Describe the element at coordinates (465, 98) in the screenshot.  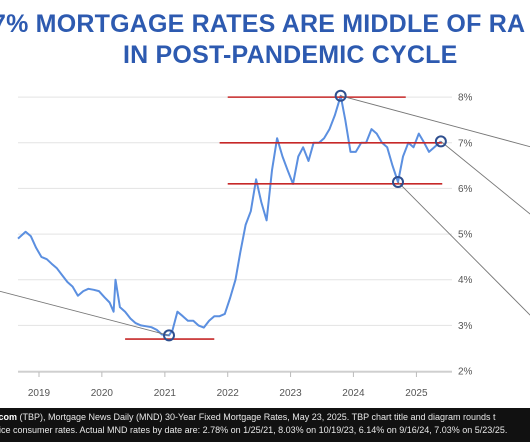
I see `y-tick-label: 8%` at that location.